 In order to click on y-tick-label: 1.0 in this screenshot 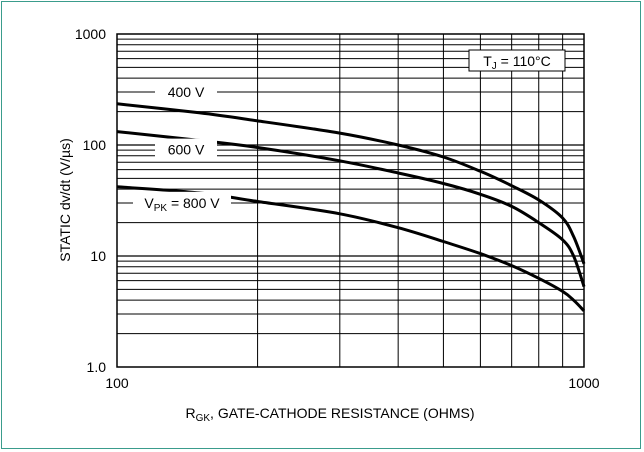, I will do `click(97, 367)`.